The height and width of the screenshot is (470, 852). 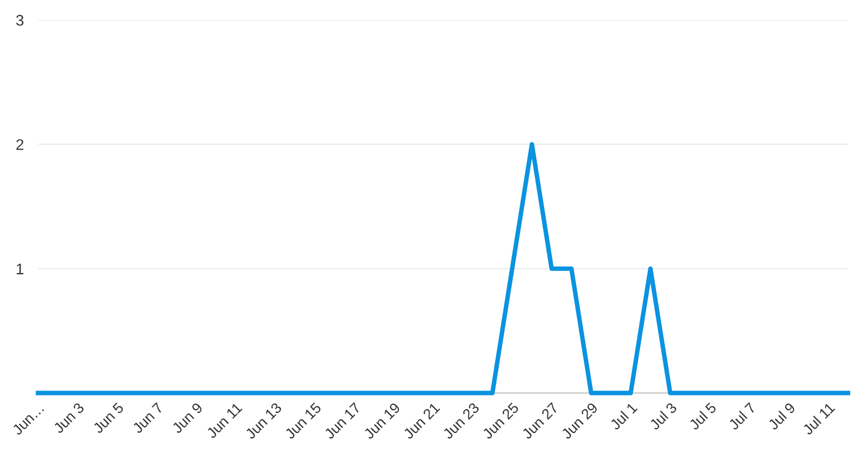 I want to click on x-tick-label: Jun 5, so click(x=108, y=418).